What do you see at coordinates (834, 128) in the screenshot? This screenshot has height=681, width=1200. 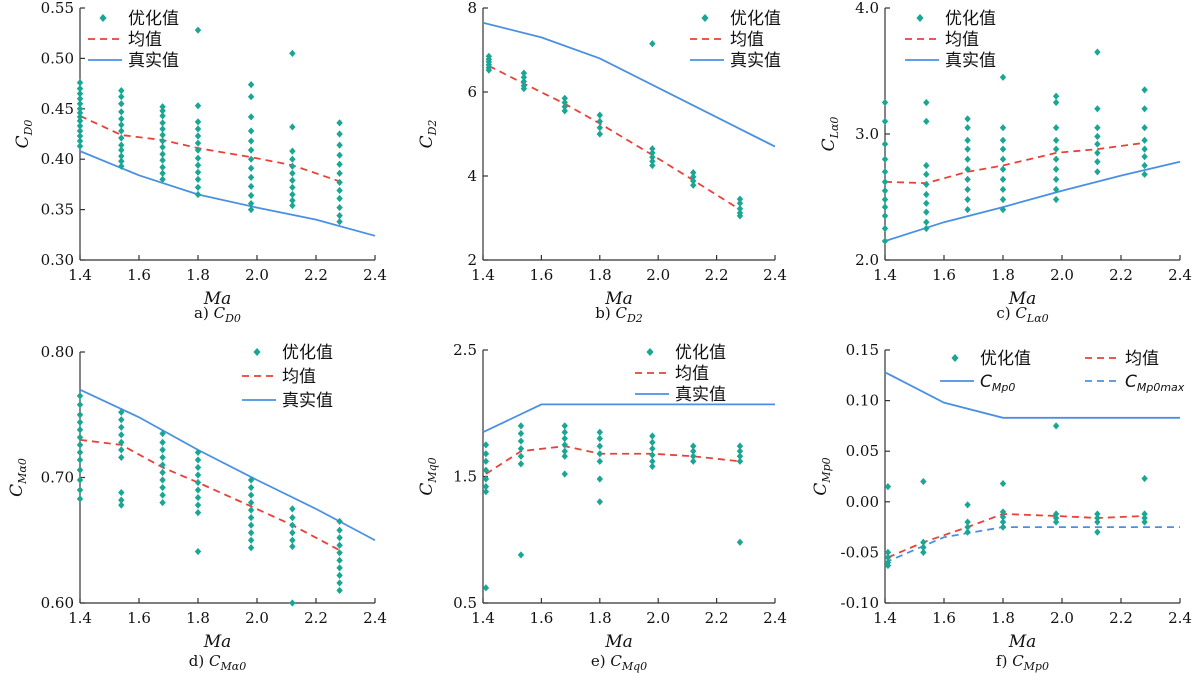 I see `y-axis-label-subscript: Lα0` at bounding box center [834, 128].